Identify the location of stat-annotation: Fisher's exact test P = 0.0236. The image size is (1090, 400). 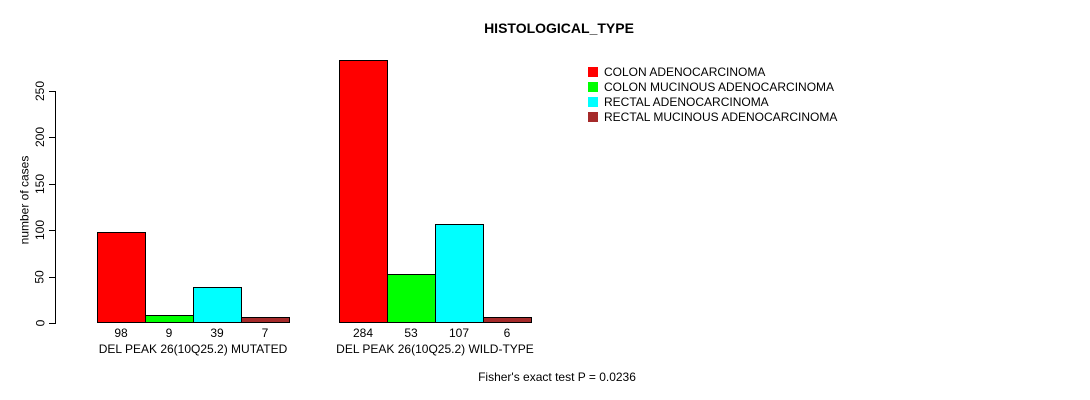
(557, 377).